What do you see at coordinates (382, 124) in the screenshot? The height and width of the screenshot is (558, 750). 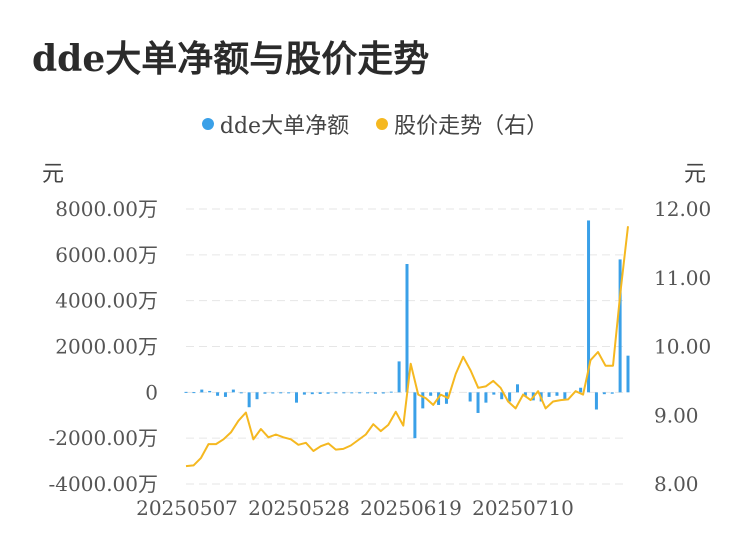 I see `legend-dot-price-icon` at bounding box center [382, 124].